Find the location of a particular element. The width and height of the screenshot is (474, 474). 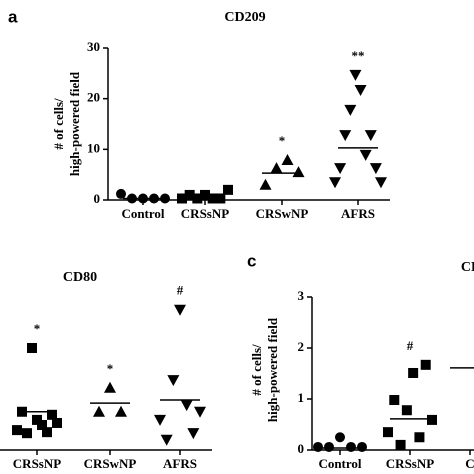

panel-label: a is located at coordinates (13, 16).